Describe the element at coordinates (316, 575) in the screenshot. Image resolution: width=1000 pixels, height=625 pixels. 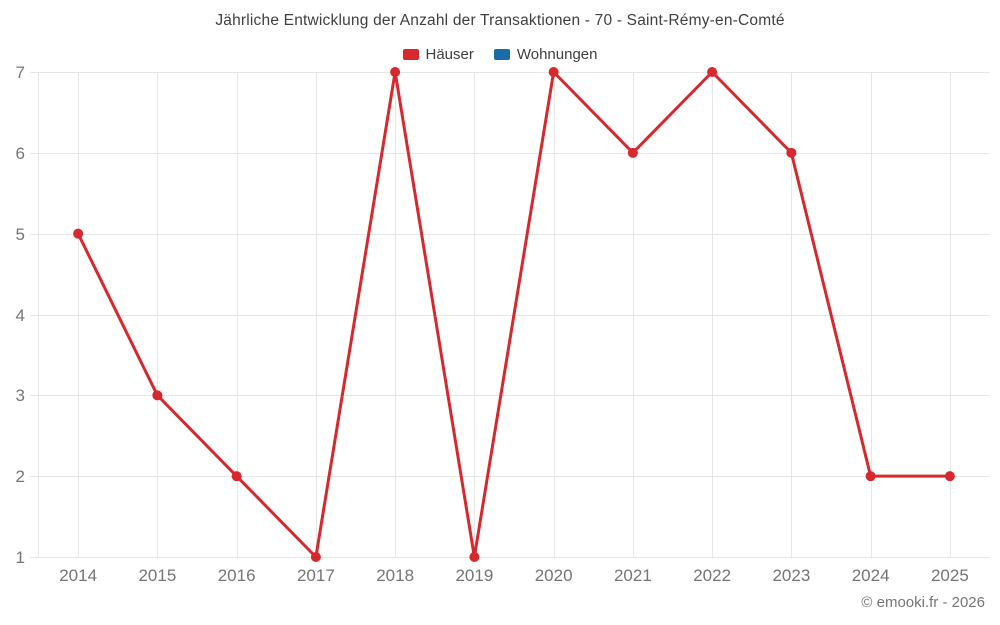
I see `x-tick-label: 2017` at that location.